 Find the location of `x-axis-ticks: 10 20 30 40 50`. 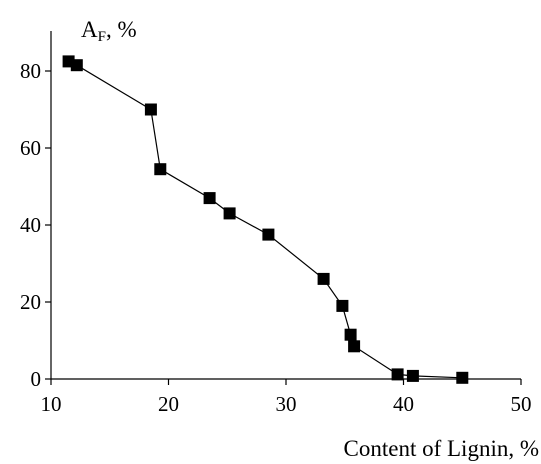

x-axis-ticks: 10 20 30 40 50 is located at coordinates (286, 397).